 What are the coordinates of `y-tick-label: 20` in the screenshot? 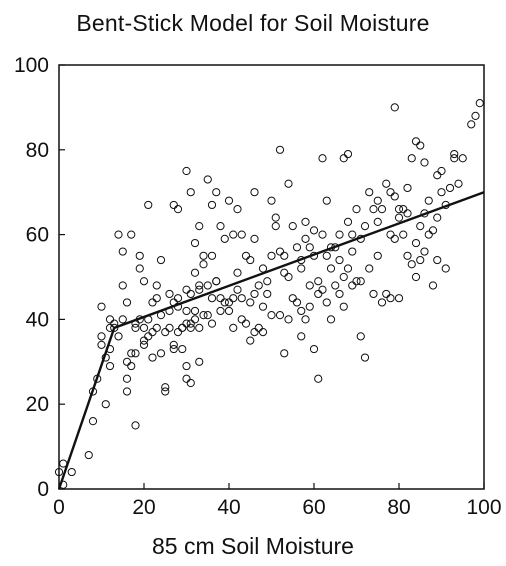 It's located at (37, 404).